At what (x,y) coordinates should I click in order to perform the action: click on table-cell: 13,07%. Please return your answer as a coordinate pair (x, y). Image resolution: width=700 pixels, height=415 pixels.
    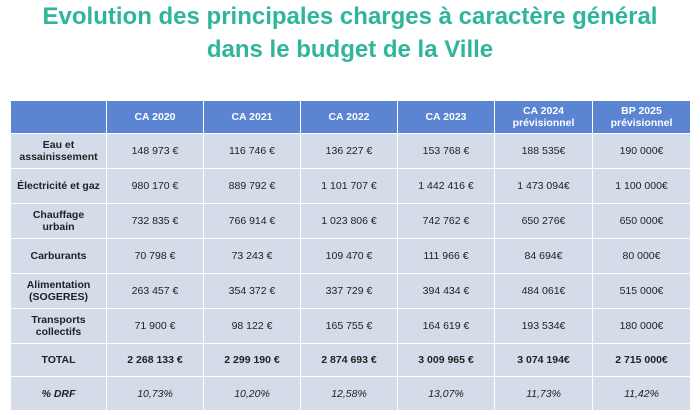
    Looking at the image, I should click on (446, 393).